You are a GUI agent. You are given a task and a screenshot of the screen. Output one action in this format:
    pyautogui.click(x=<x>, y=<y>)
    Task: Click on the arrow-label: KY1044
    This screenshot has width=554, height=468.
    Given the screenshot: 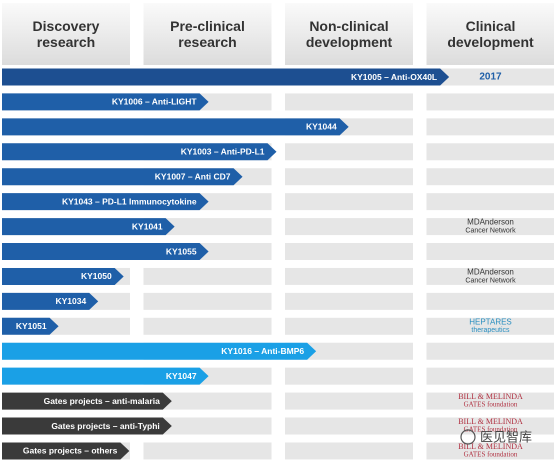 What is the action you would take?
    pyautogui.click(x=321, y=127)
    